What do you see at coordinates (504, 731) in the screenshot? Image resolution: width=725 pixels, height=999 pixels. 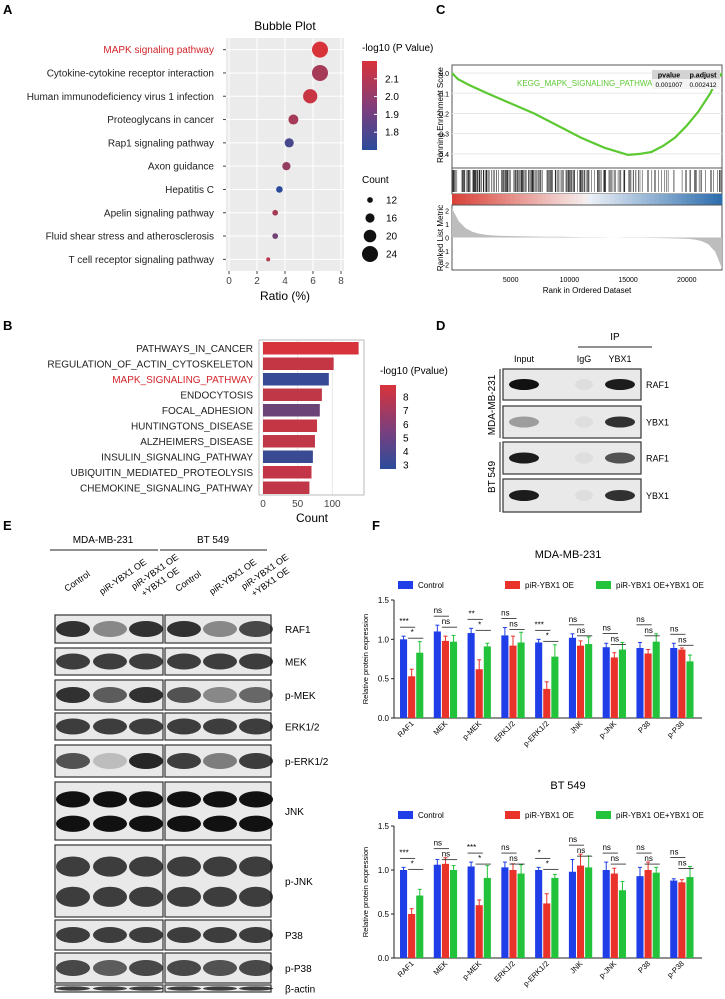 I see `category-label: ERK1/2` at bounding box center [504, 731].